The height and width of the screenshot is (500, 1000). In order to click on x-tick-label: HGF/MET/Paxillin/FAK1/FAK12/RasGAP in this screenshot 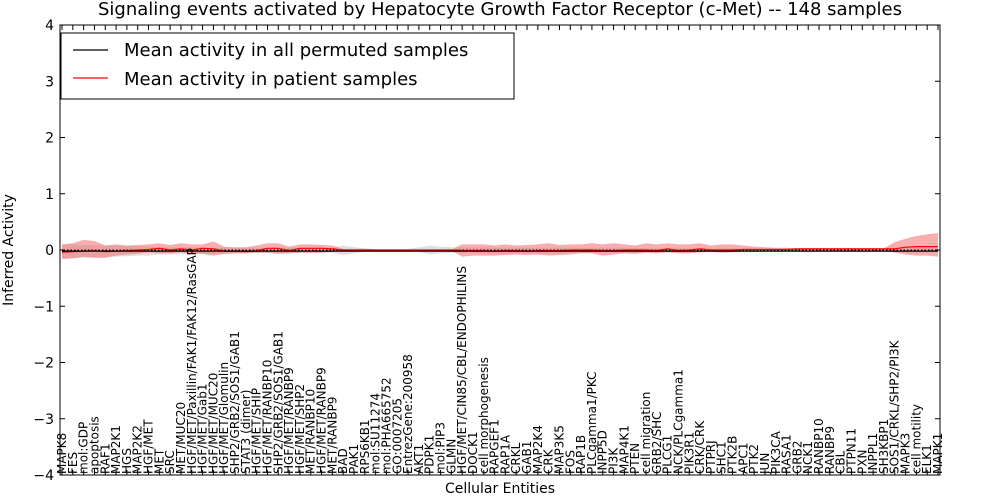, I will do `click(192, 361)`.